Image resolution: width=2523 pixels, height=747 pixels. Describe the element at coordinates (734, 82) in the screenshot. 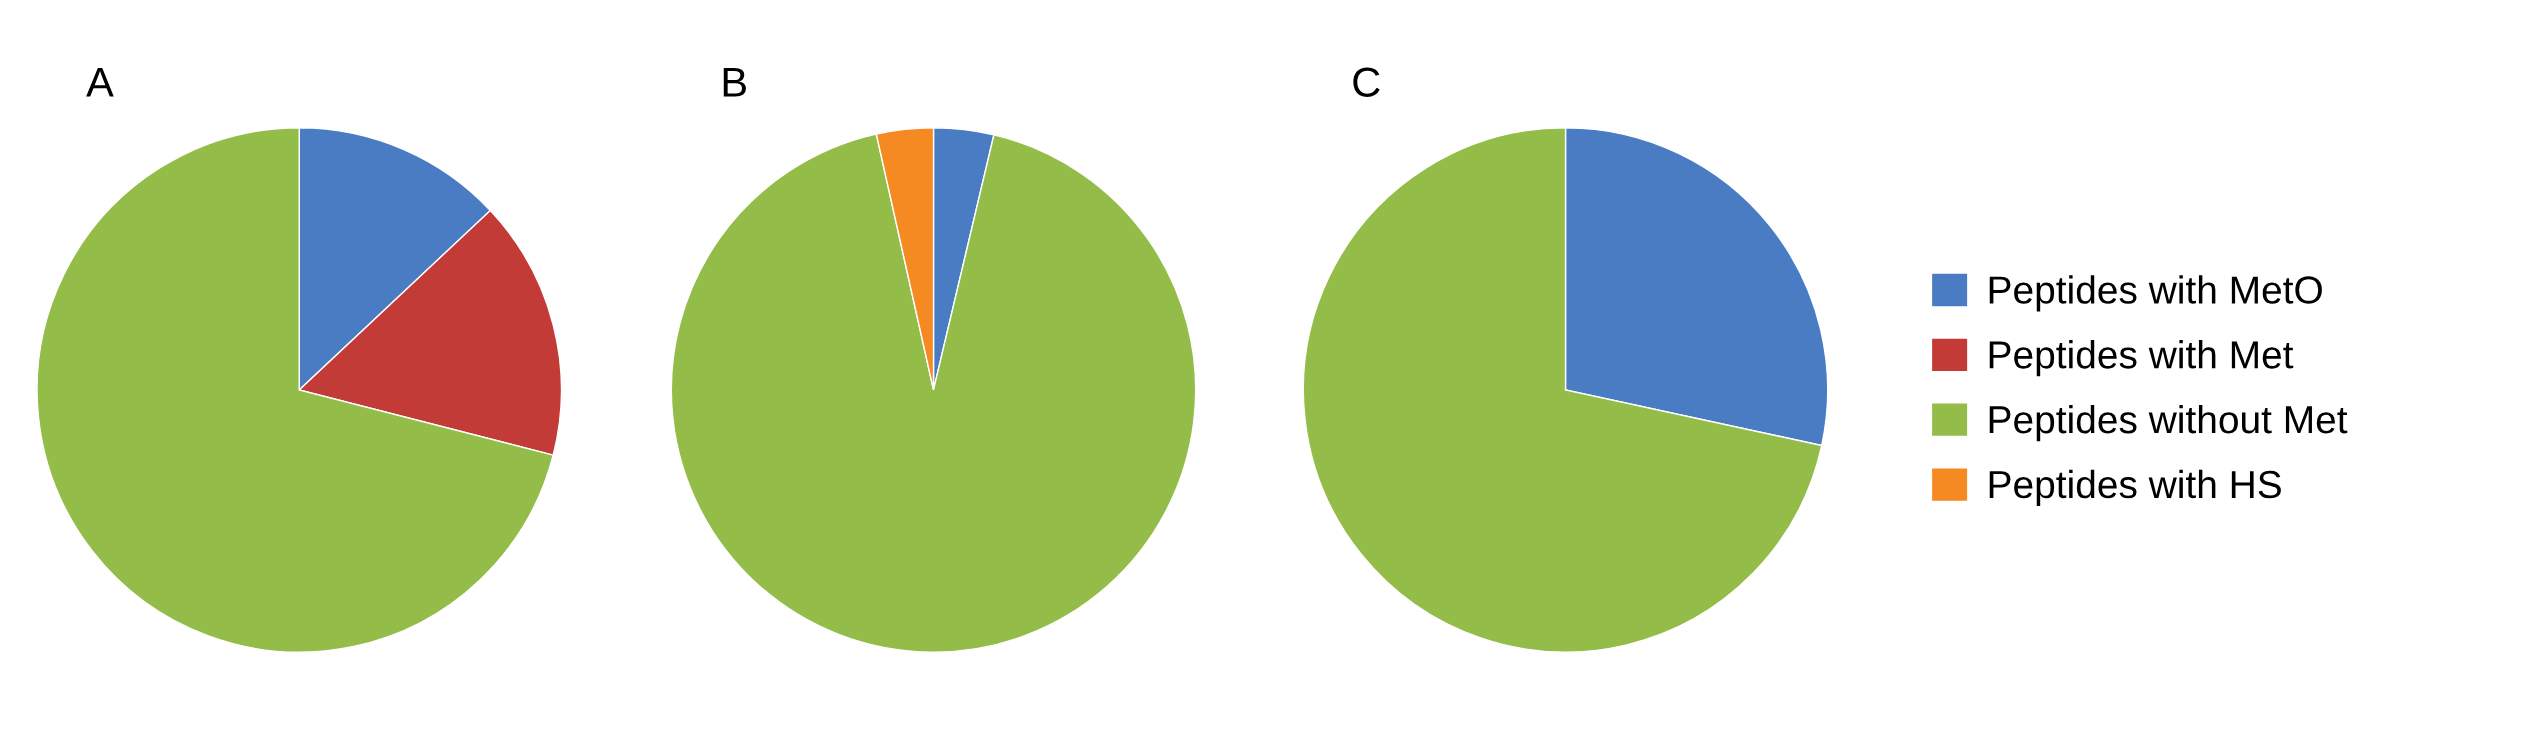

I see `chart-title: B` at that location.